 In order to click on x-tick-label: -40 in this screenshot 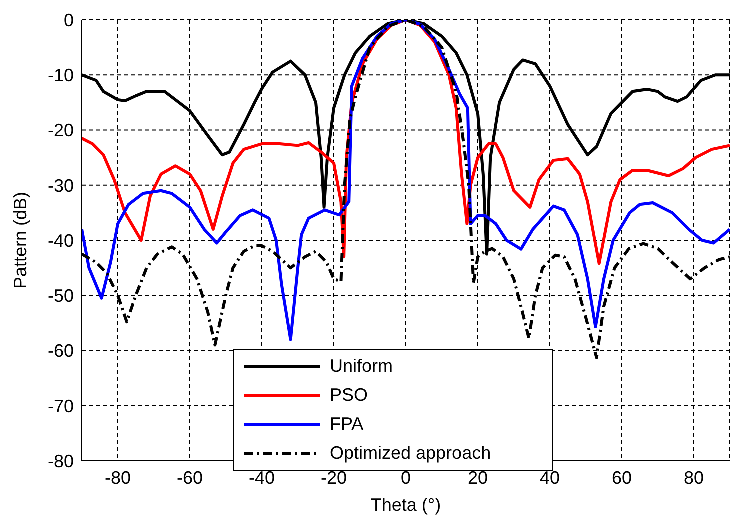, I will do `click(262, 478)`.